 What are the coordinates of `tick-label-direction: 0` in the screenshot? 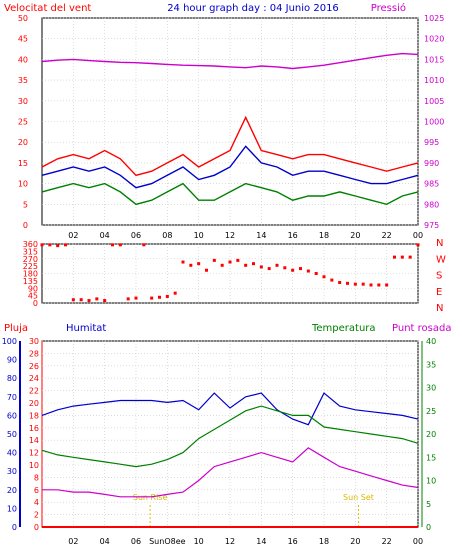 It's located at (35, 303).